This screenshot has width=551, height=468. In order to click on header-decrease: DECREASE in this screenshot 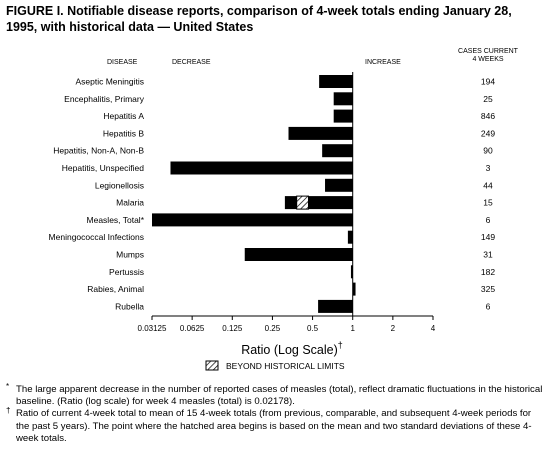, I will do `click(191, 62)`.